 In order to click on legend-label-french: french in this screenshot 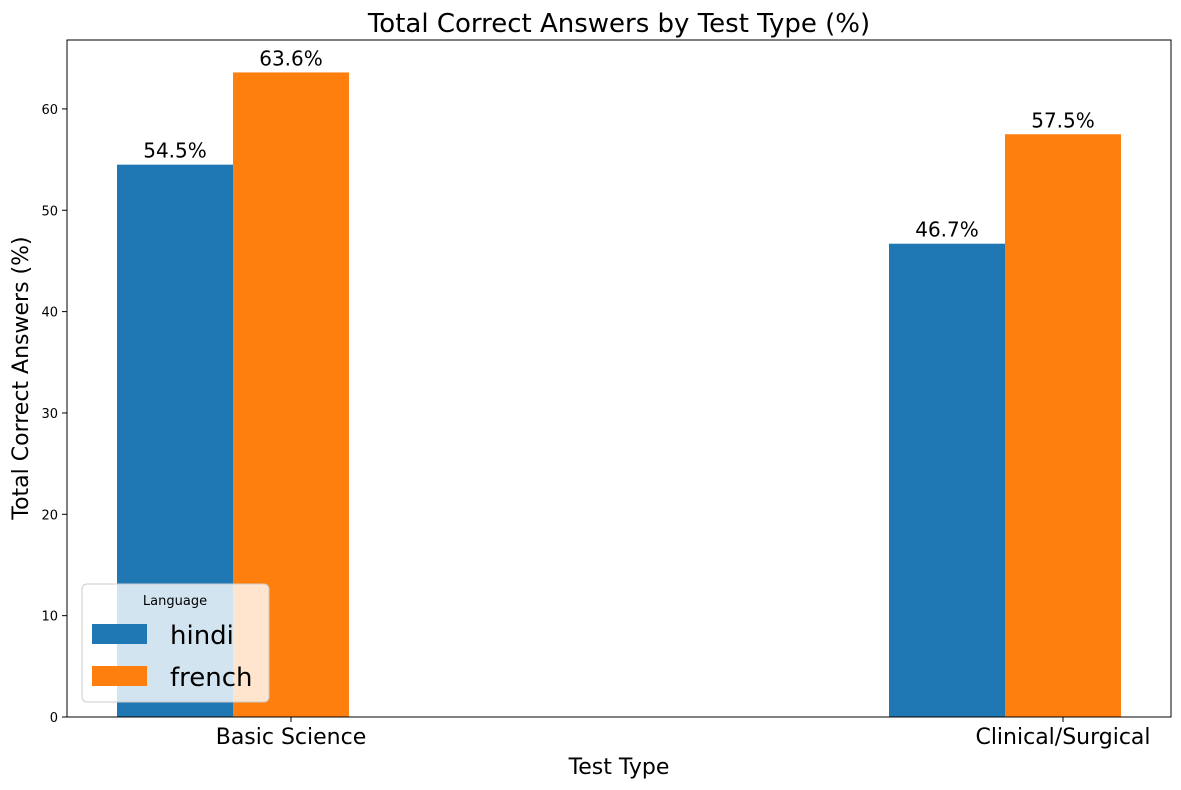, I will do `click(211, 678)`.